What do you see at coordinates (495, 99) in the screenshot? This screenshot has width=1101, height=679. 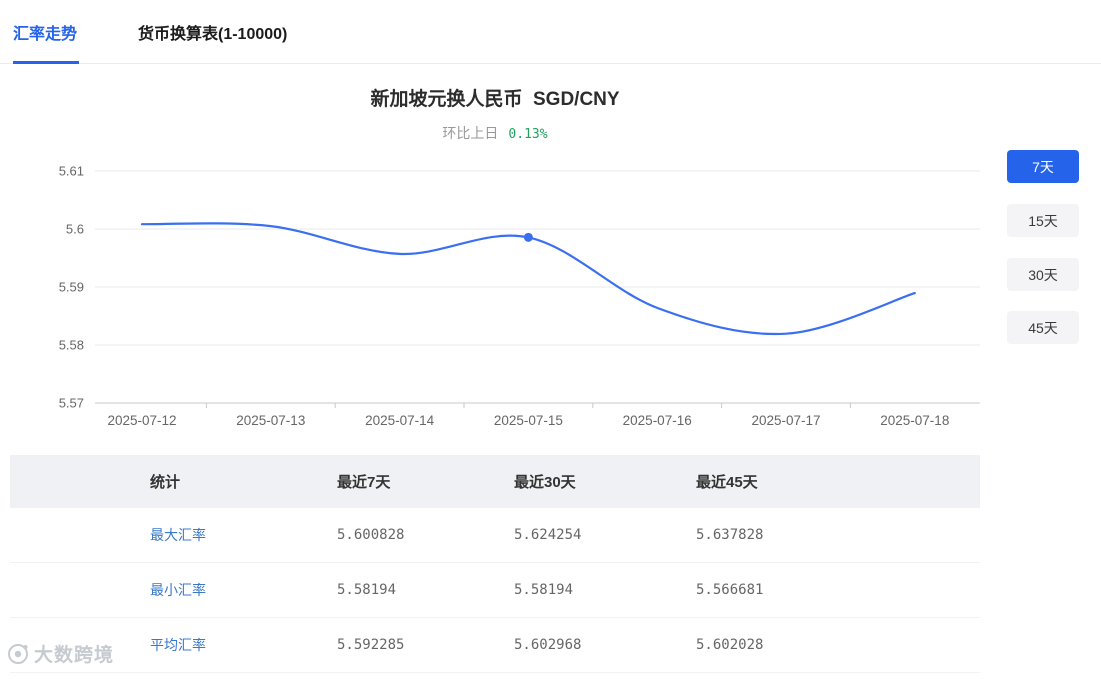 I see `chart-title: 新加坡元换人民币 SGD/CNY` at bounding box center [495, 99].